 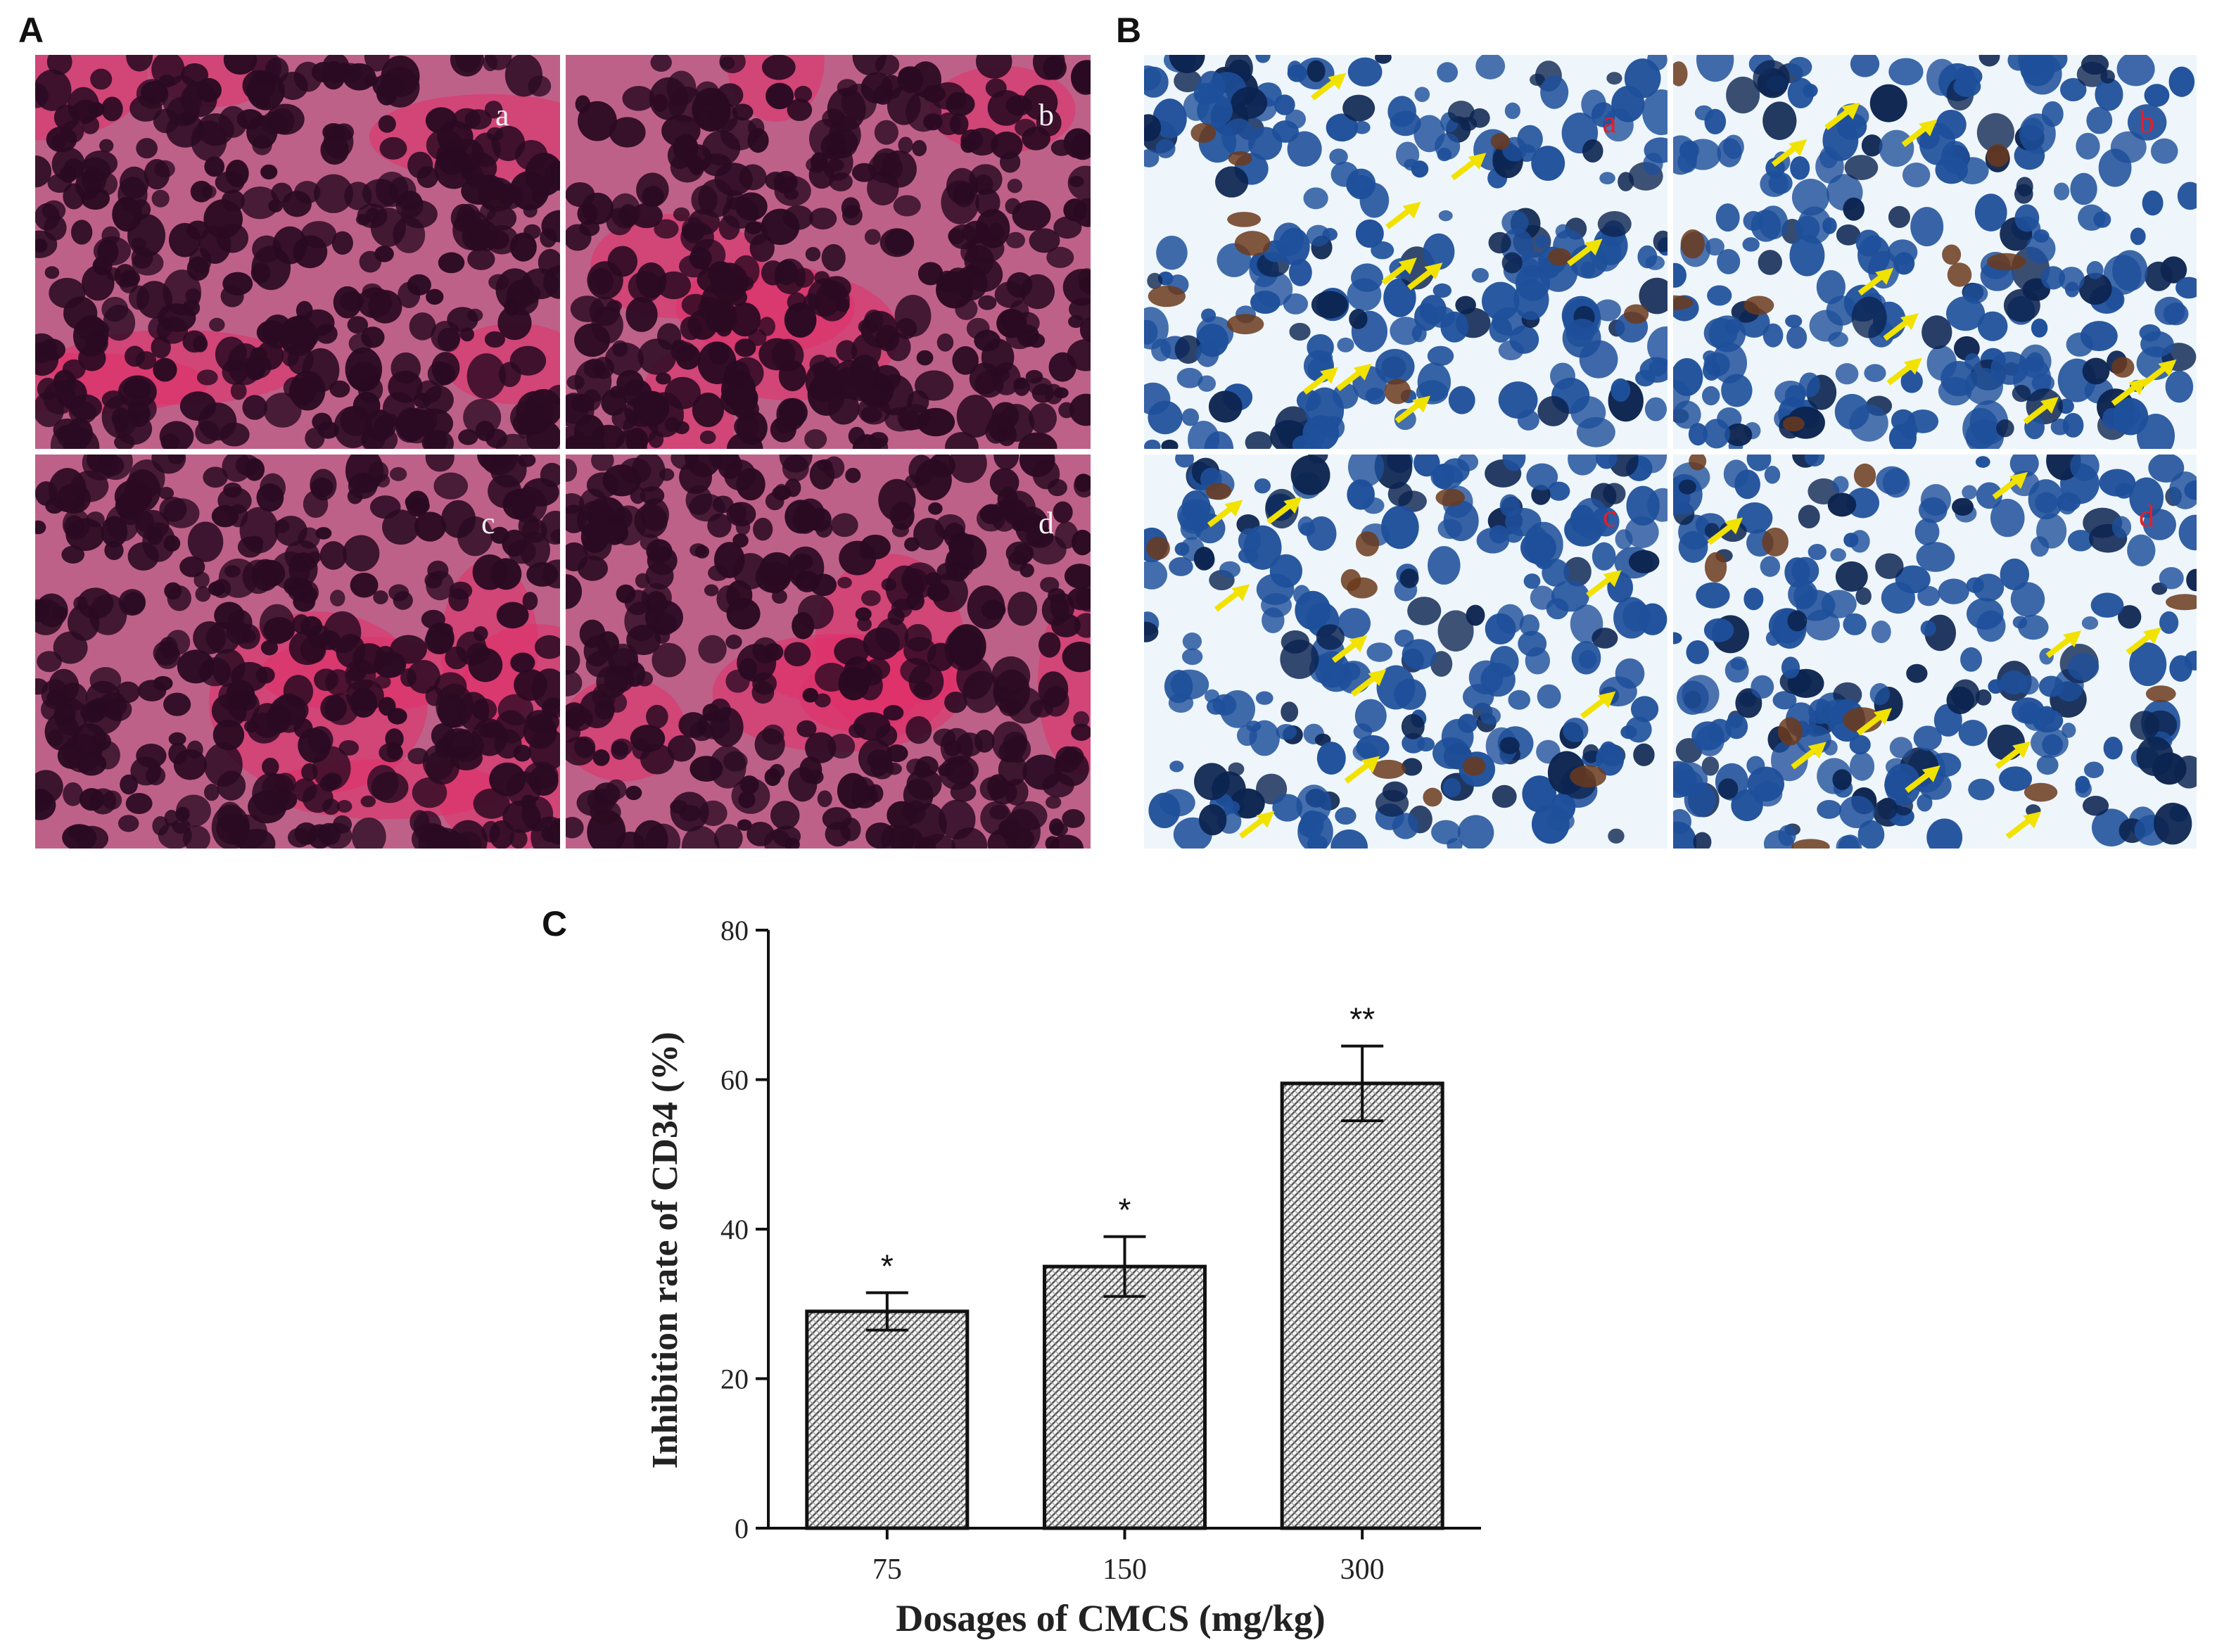 What do you see at coordinates (734, 930) in the screenshot?
I see `y-tick-label: 80` at bounding box center [734, 930].